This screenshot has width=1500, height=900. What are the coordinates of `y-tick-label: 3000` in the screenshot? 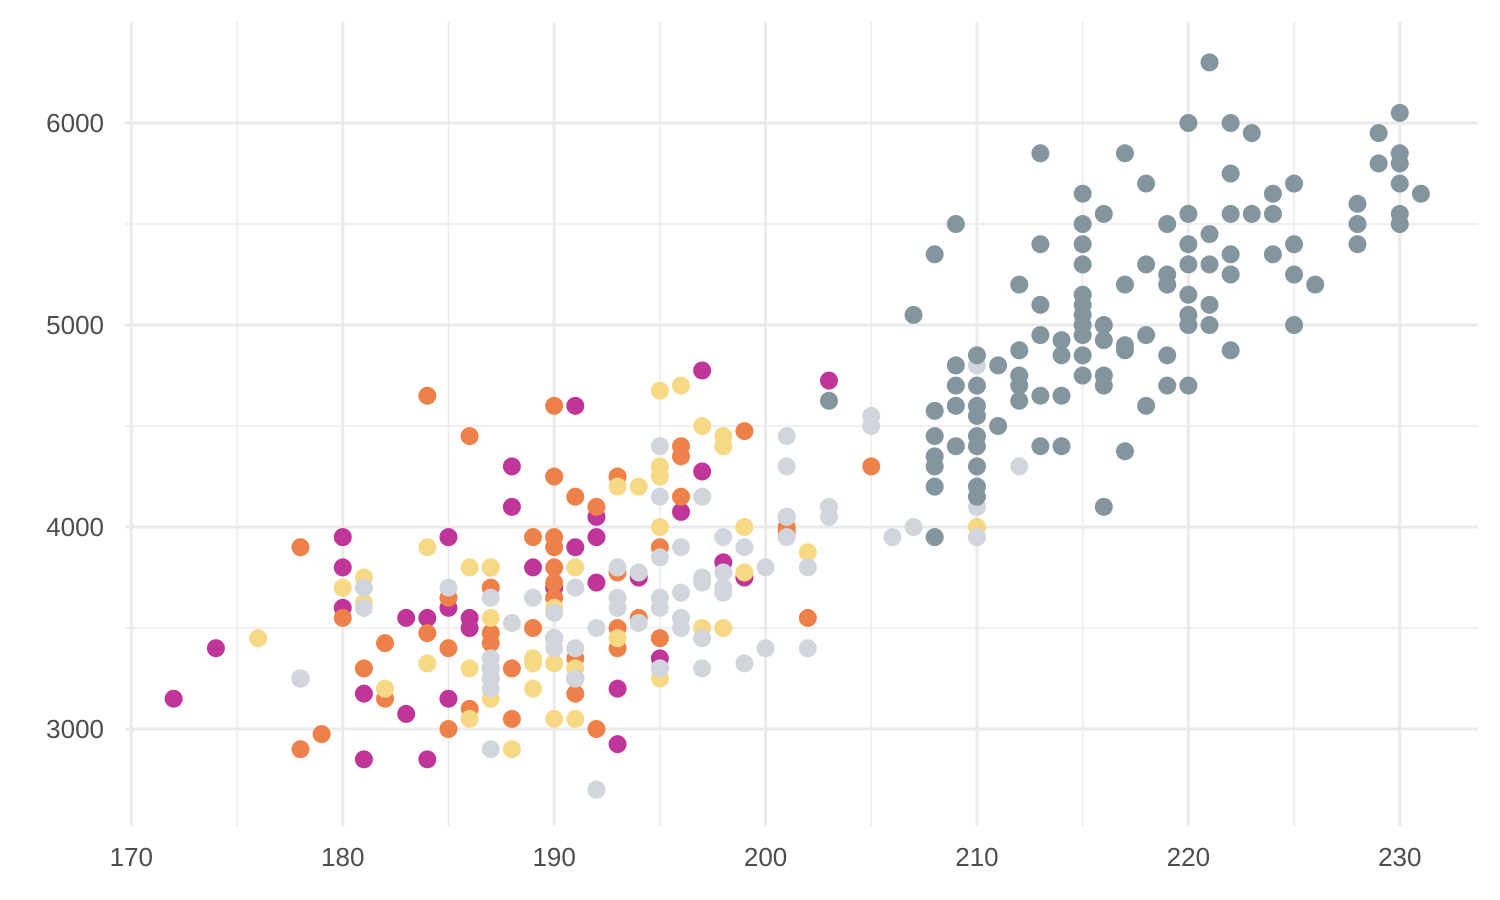 It's located at (75, 729).